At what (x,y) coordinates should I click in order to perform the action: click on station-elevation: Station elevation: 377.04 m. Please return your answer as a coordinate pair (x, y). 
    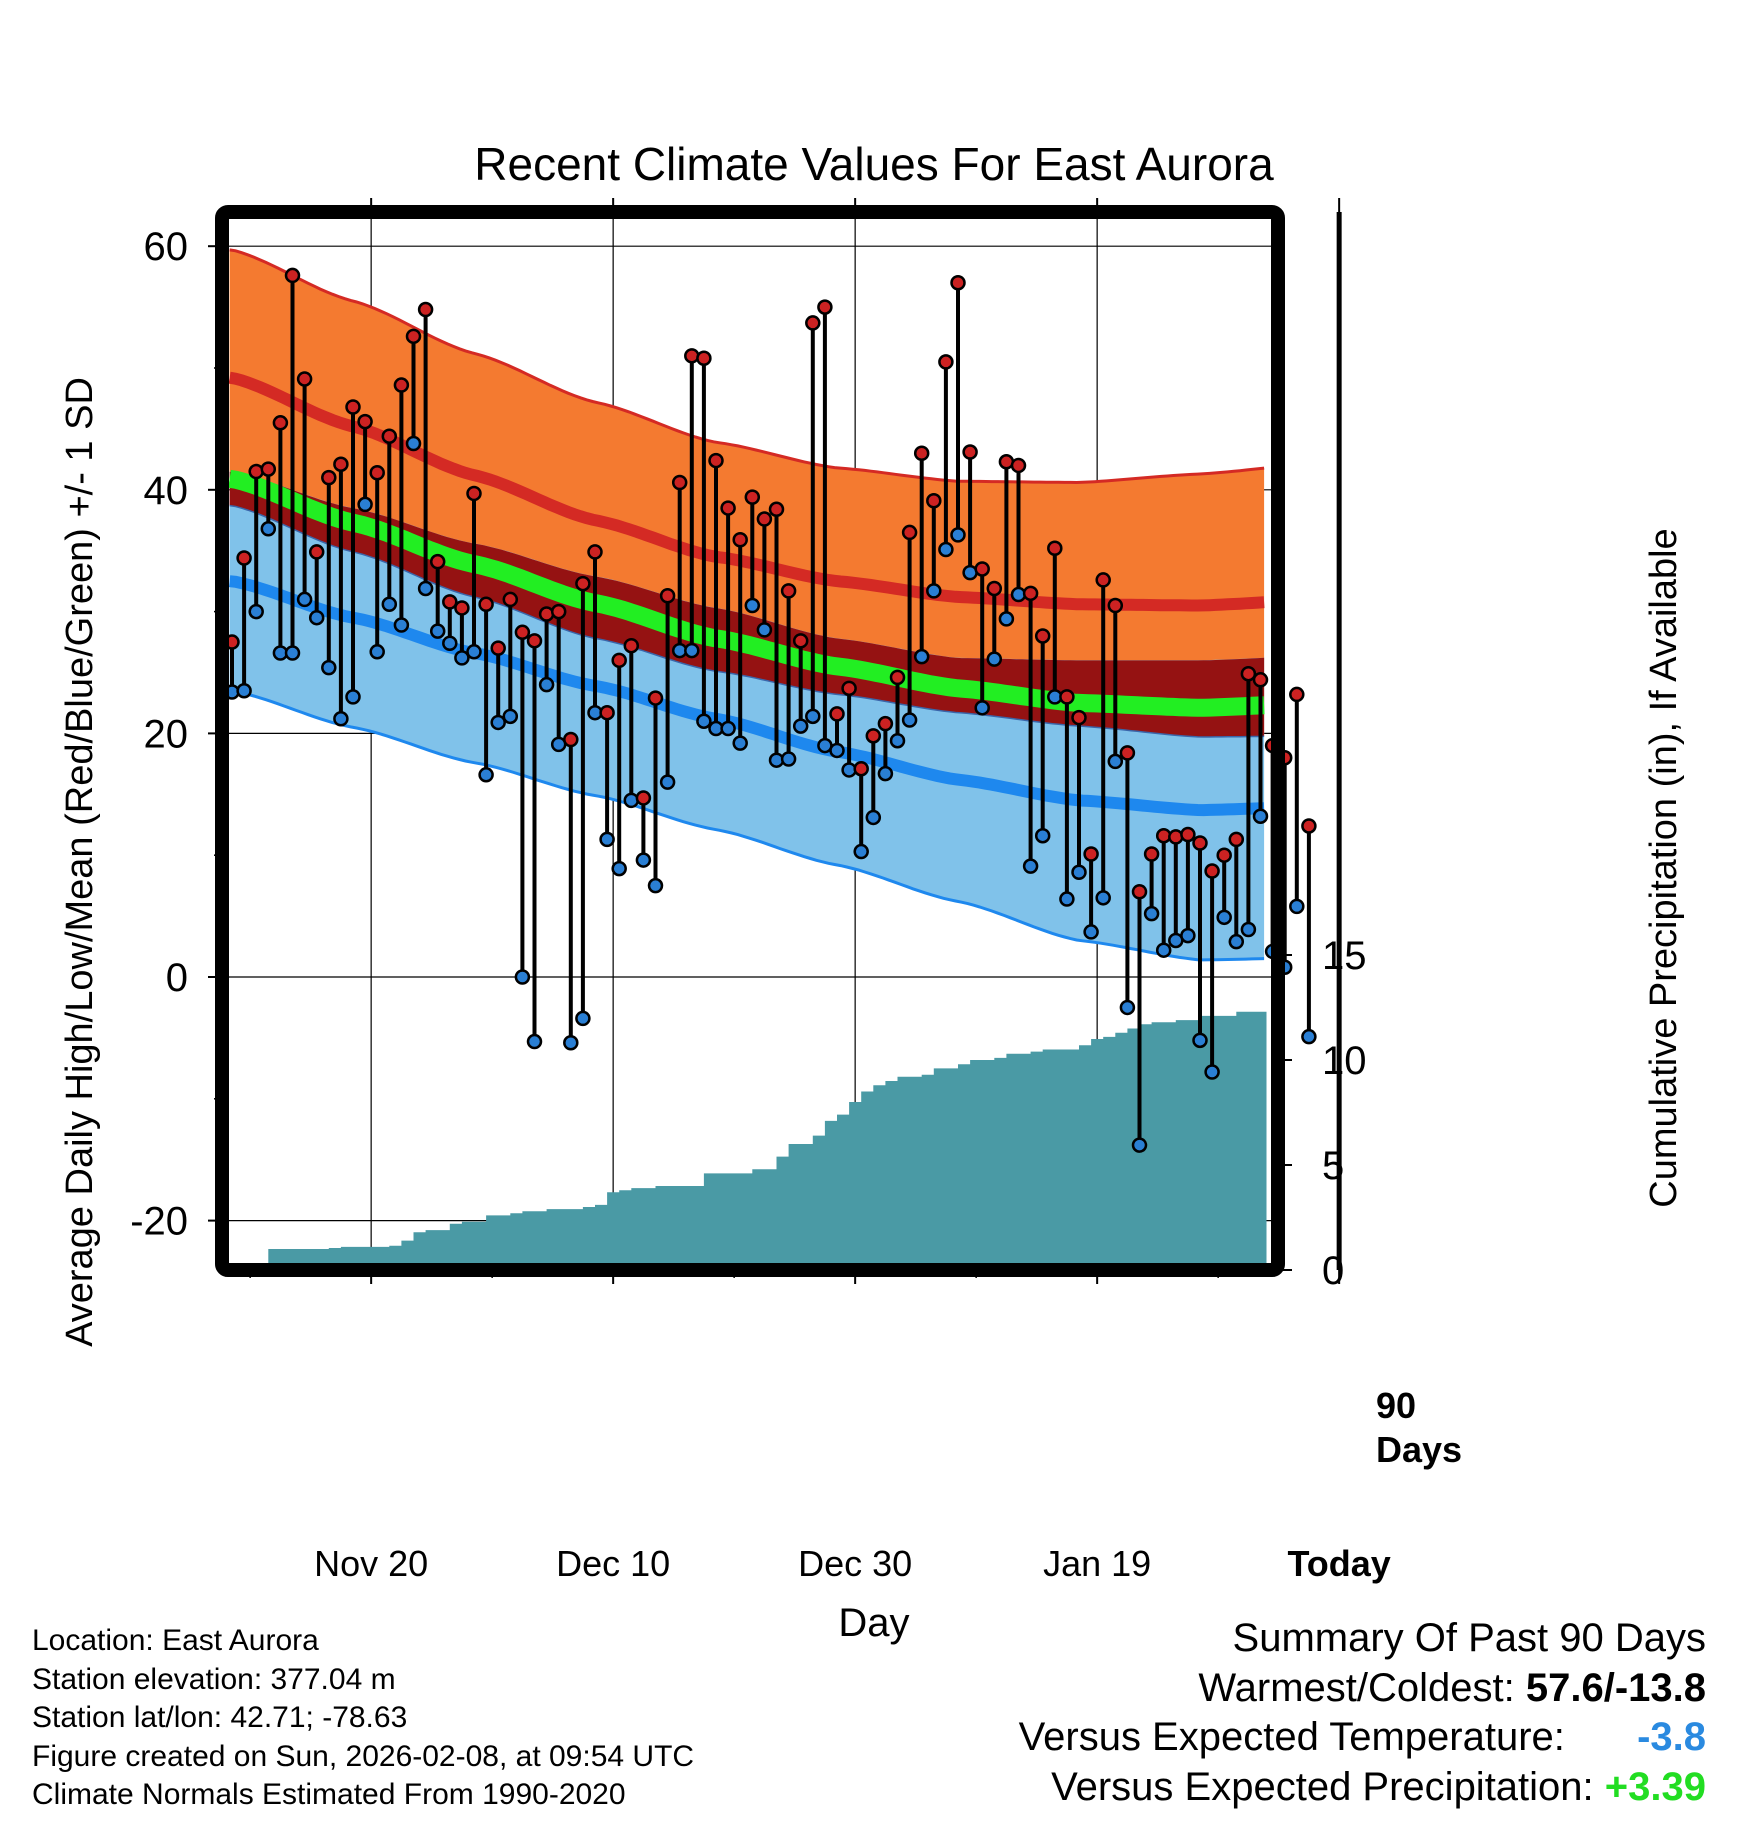
    Looking at the image, I should click on (214, 1679).